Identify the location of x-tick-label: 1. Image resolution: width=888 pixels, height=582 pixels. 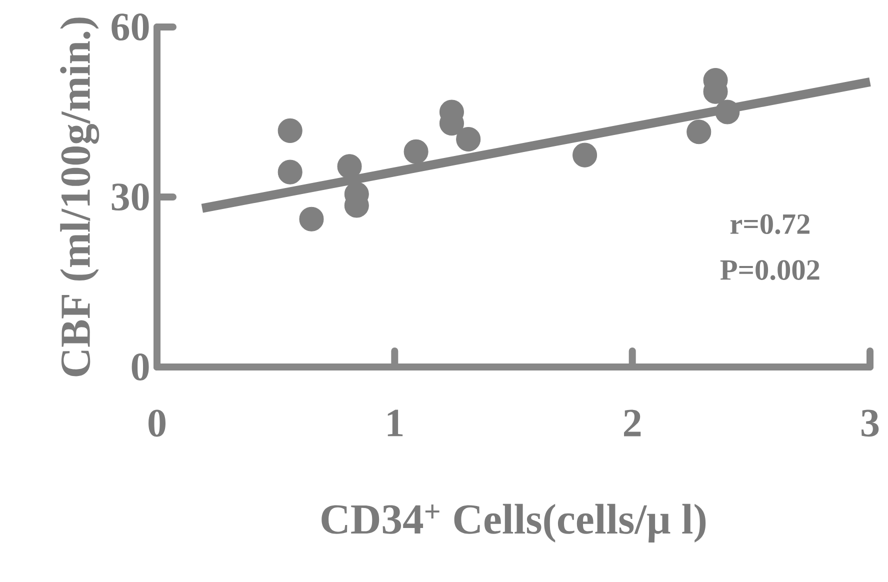
(395, 423).